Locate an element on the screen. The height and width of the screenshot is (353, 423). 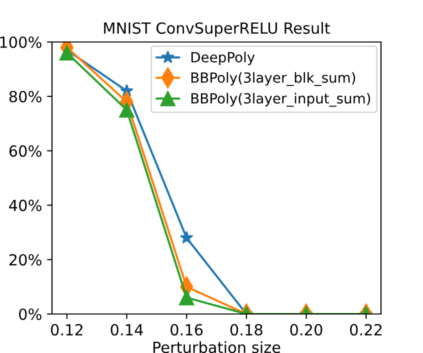
legend-label: BBPoly(3layer_blk_sum) is located at coordinates (273, 79).